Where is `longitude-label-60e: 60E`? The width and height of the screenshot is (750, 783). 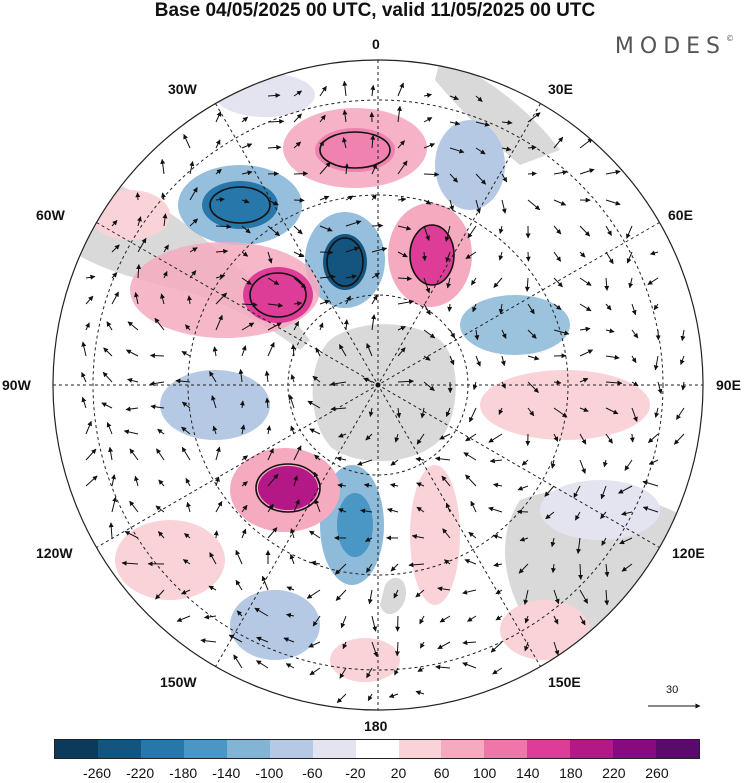
longitude-label-60e: 60E is located at coordinates (680, 215).